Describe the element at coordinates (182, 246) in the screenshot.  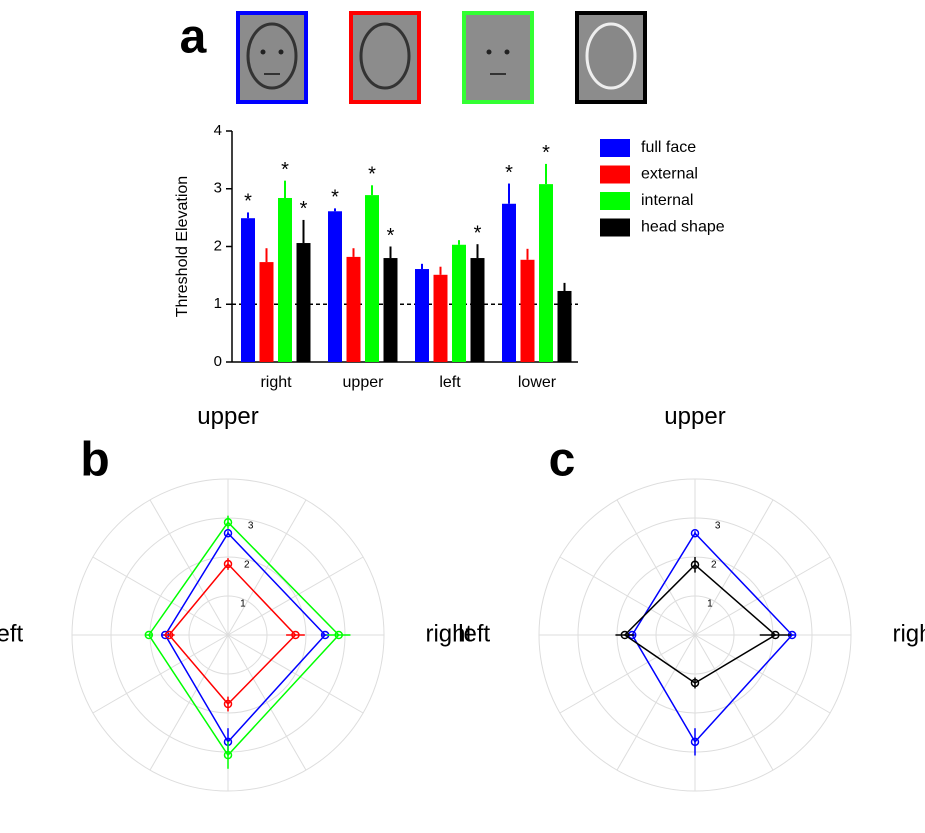
I see `y-axis-label: Threshold Elevation` at that location.